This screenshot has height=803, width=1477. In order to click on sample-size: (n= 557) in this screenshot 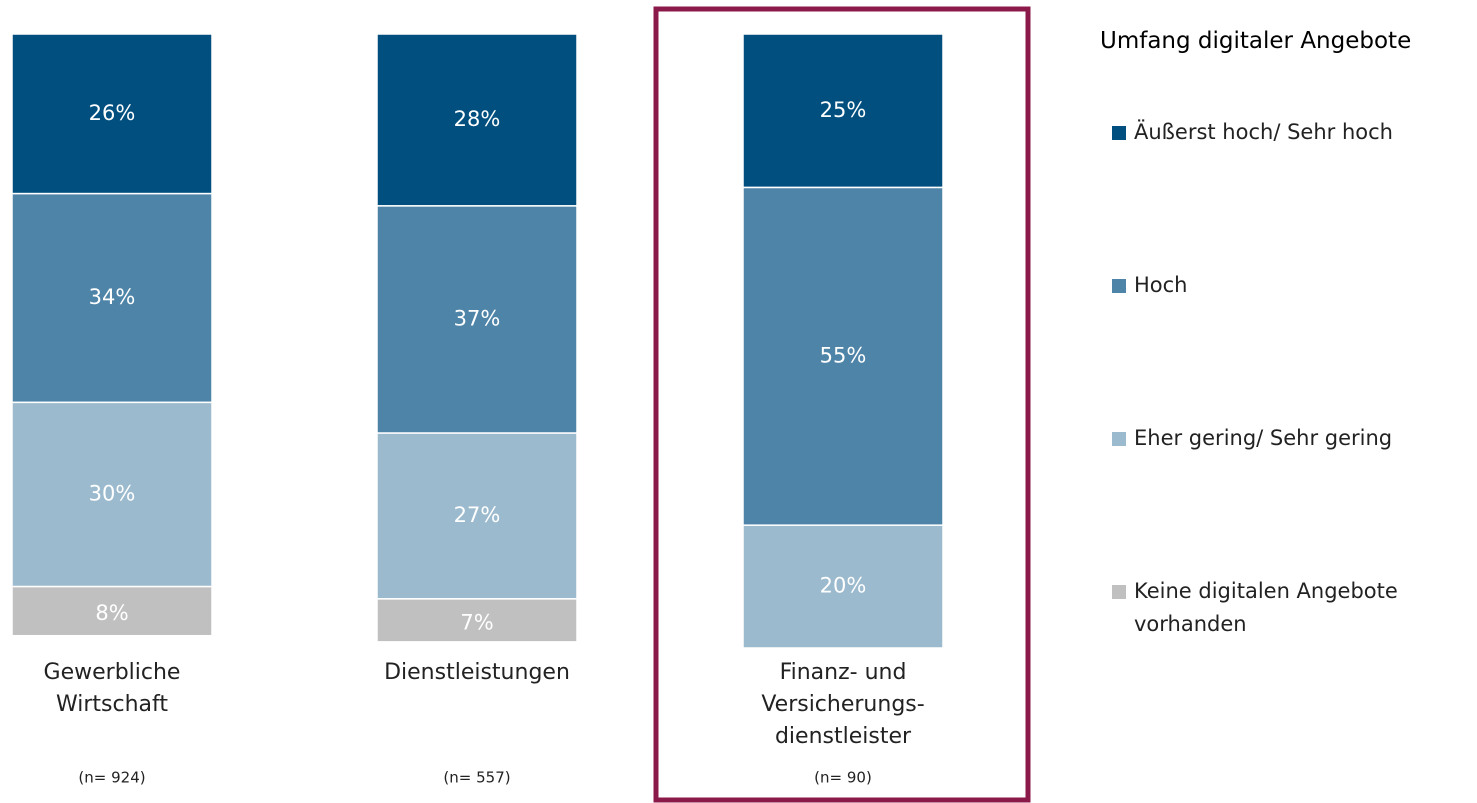, I will do `click(476, 778)`.